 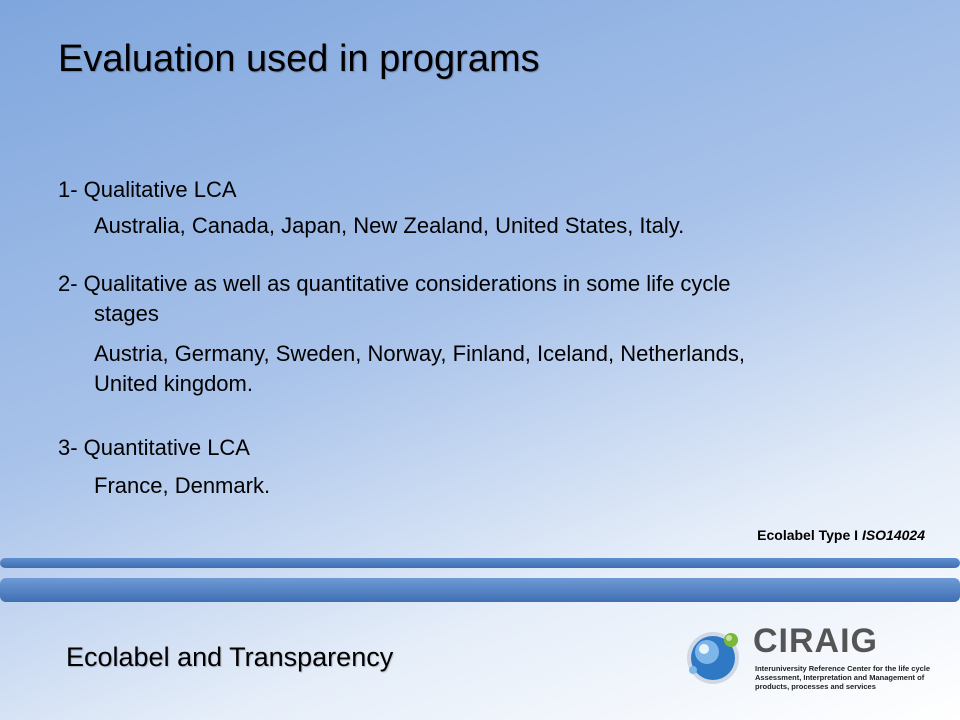 I want to click on item-3-detail: France, Denmark., so click(x=182, y=485).